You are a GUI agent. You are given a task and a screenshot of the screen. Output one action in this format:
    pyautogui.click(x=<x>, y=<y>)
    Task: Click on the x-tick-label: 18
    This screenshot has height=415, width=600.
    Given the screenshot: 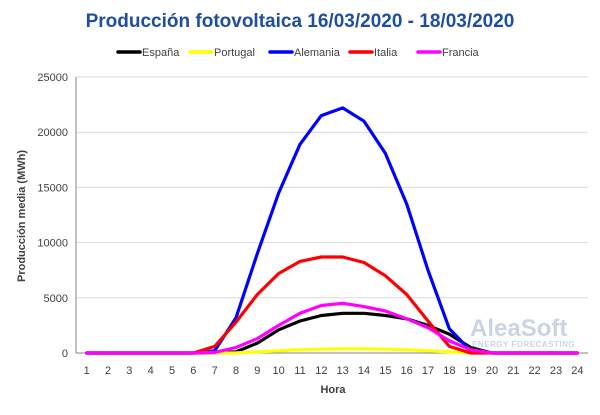 What is the action you would take?
    pyautogui.click(x=449, y=371)
    